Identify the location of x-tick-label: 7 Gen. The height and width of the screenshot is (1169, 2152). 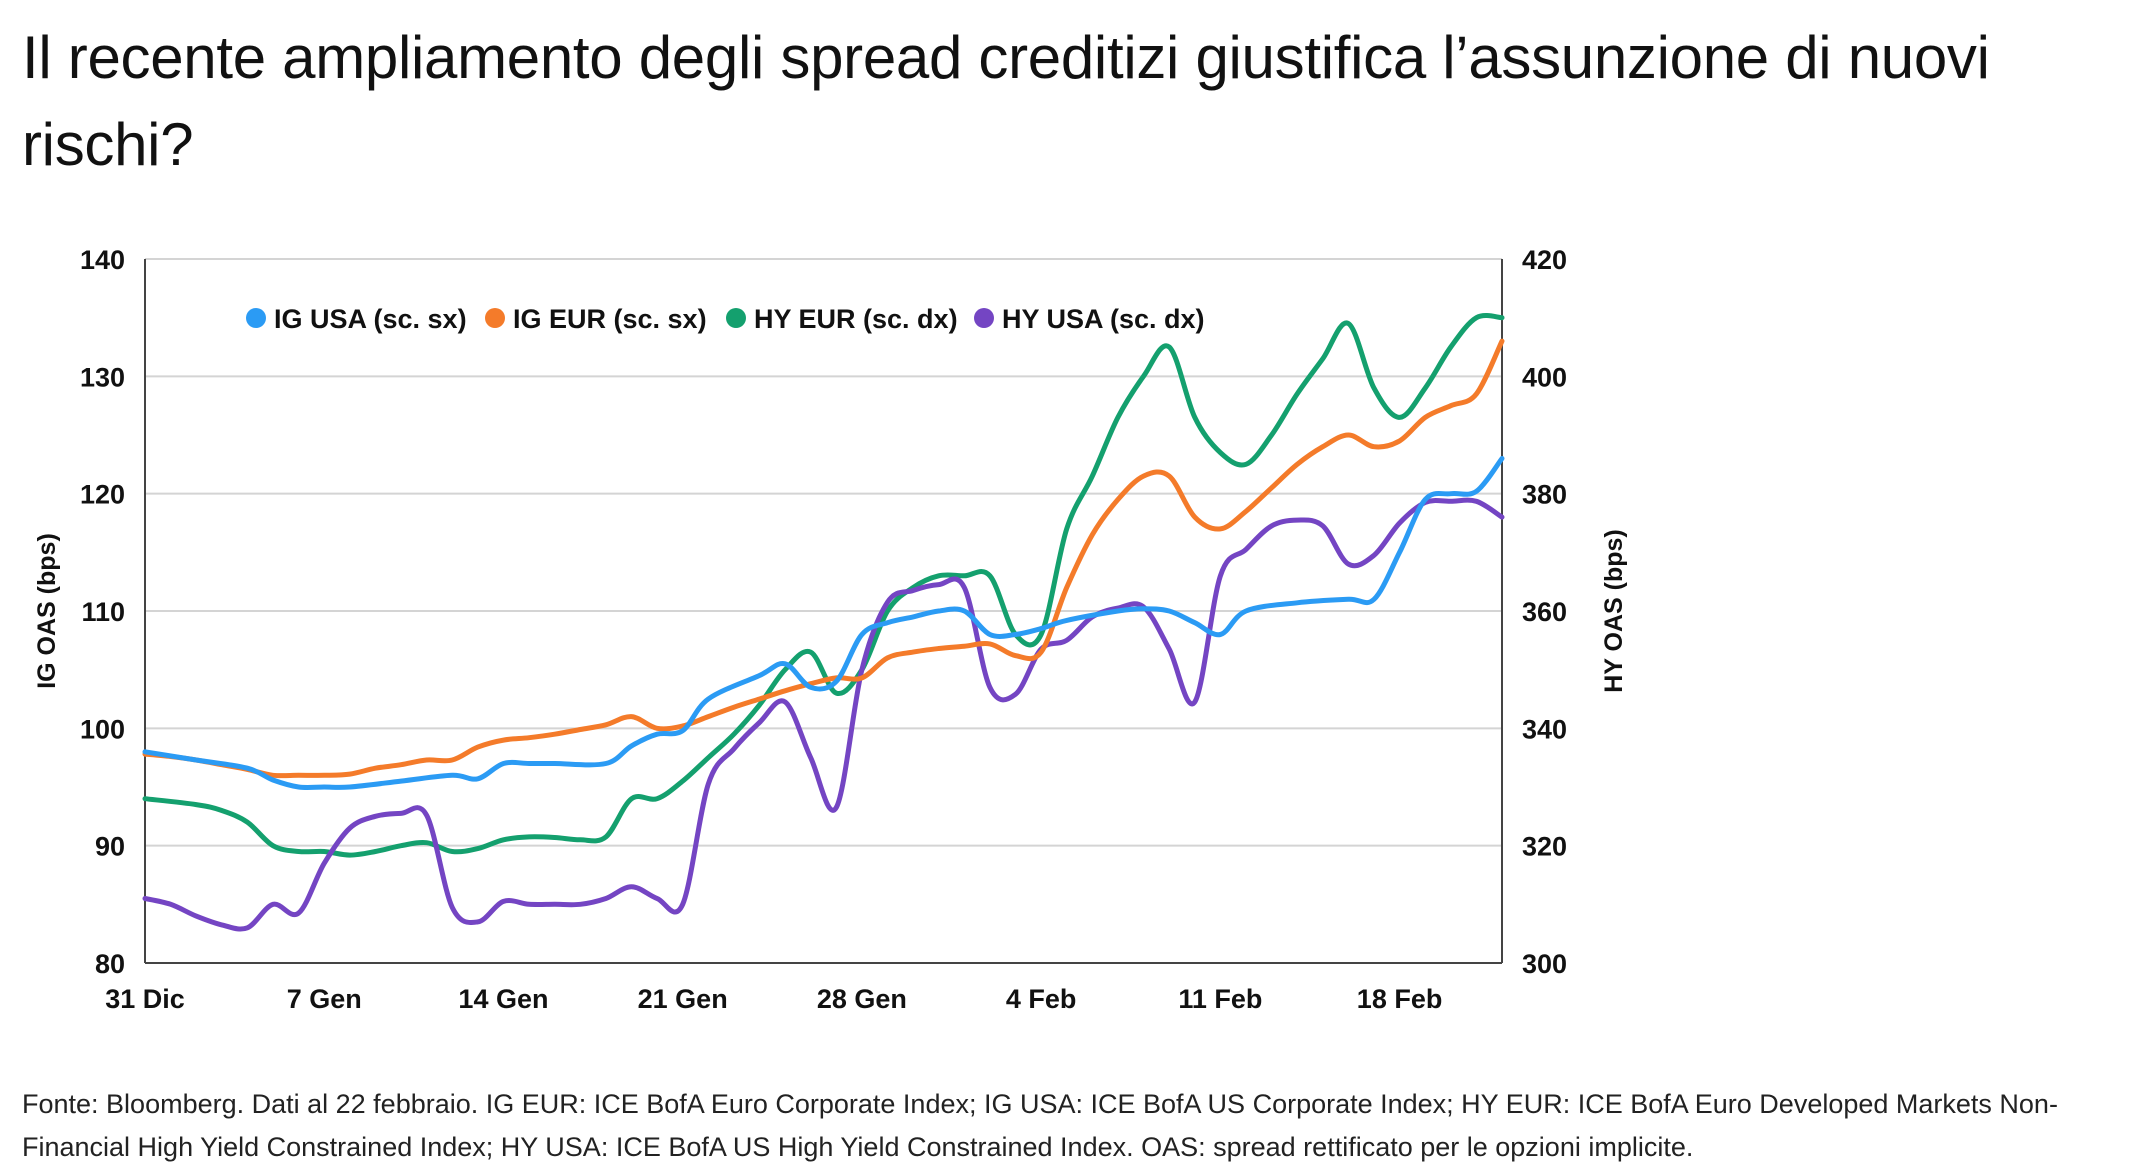
(324, 999).